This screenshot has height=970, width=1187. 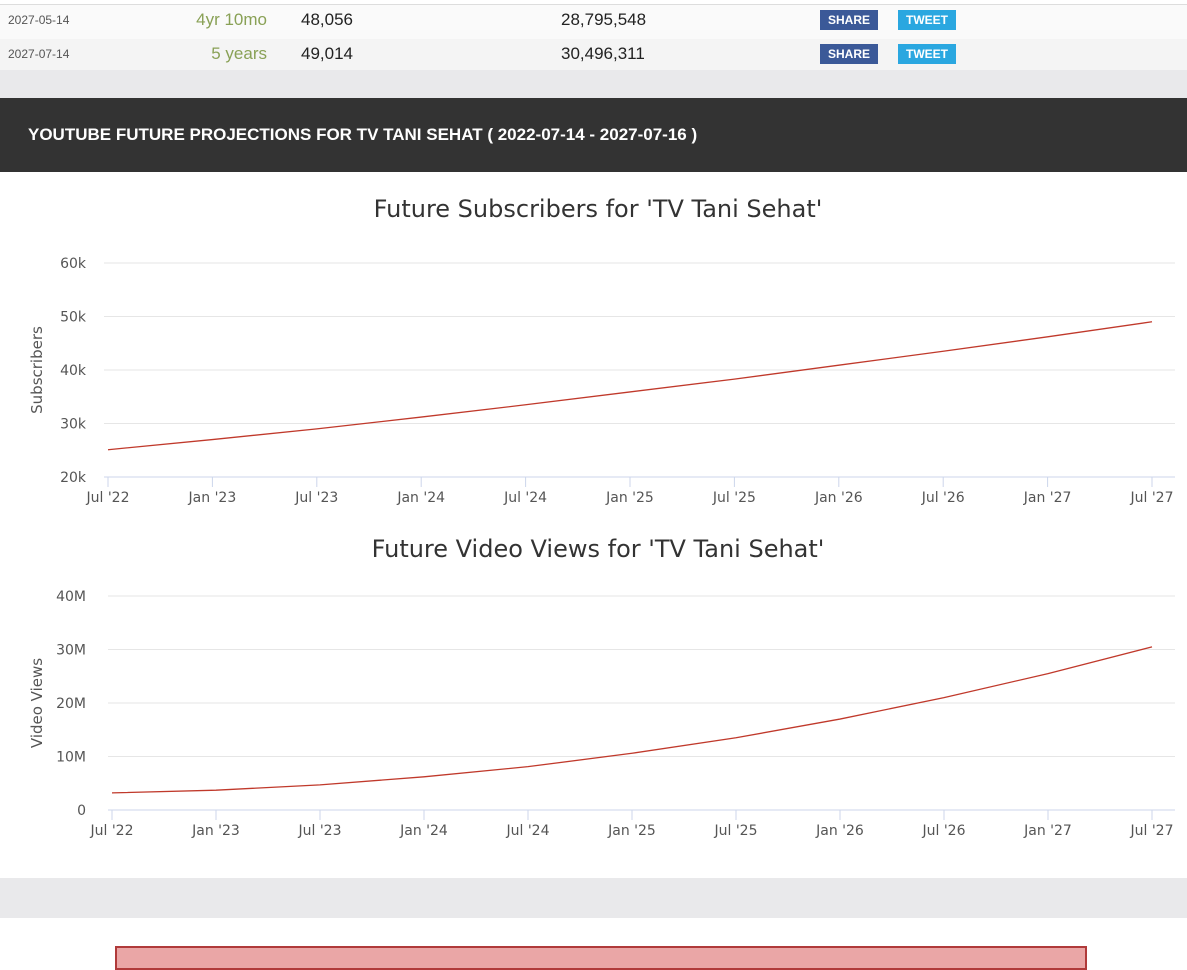 What do you see at coordinates (239, 53) in the screenshot?
I see `age: 5 years` at bounding box center [239, 53].